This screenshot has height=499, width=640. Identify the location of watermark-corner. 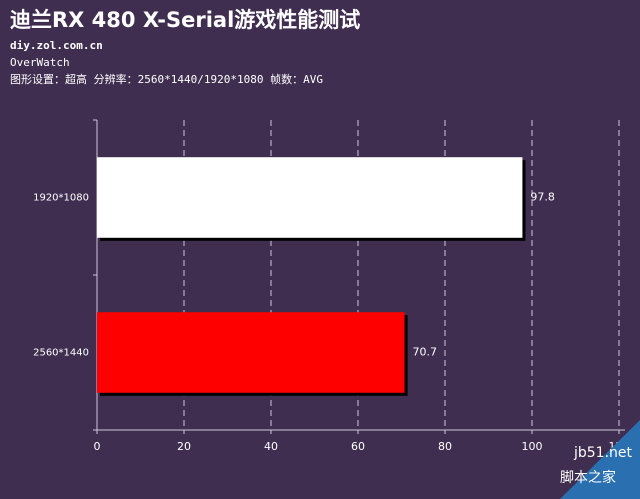
(600, 459).